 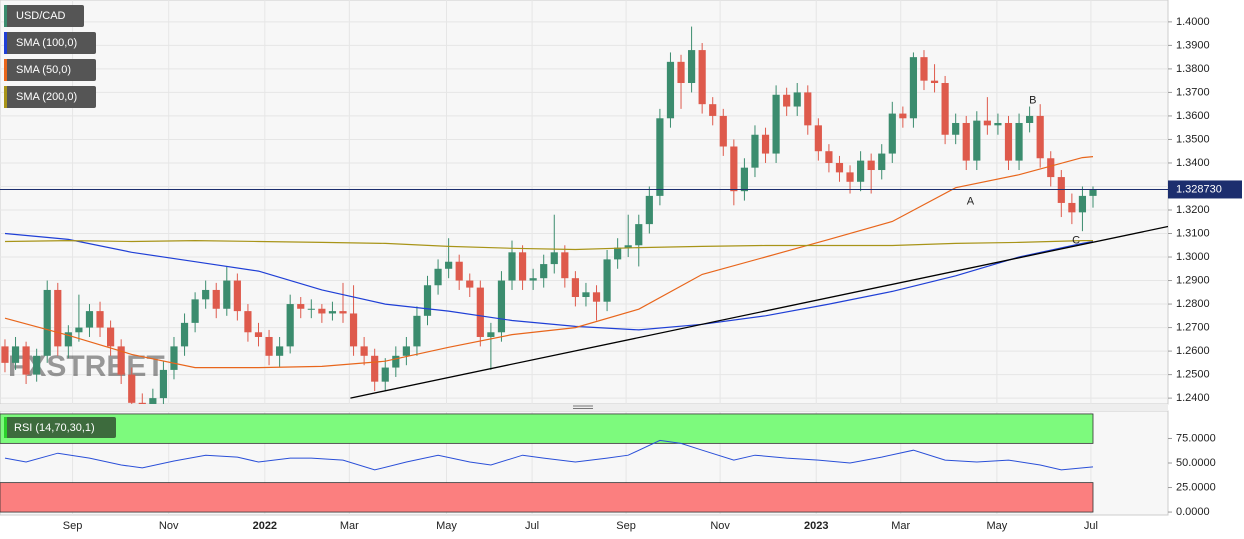 What do you see at coordinates (1193, 512) in the screenshot?
I see `rsi-y-tick-label: 0.0000` at bounding box center [1193, 512].